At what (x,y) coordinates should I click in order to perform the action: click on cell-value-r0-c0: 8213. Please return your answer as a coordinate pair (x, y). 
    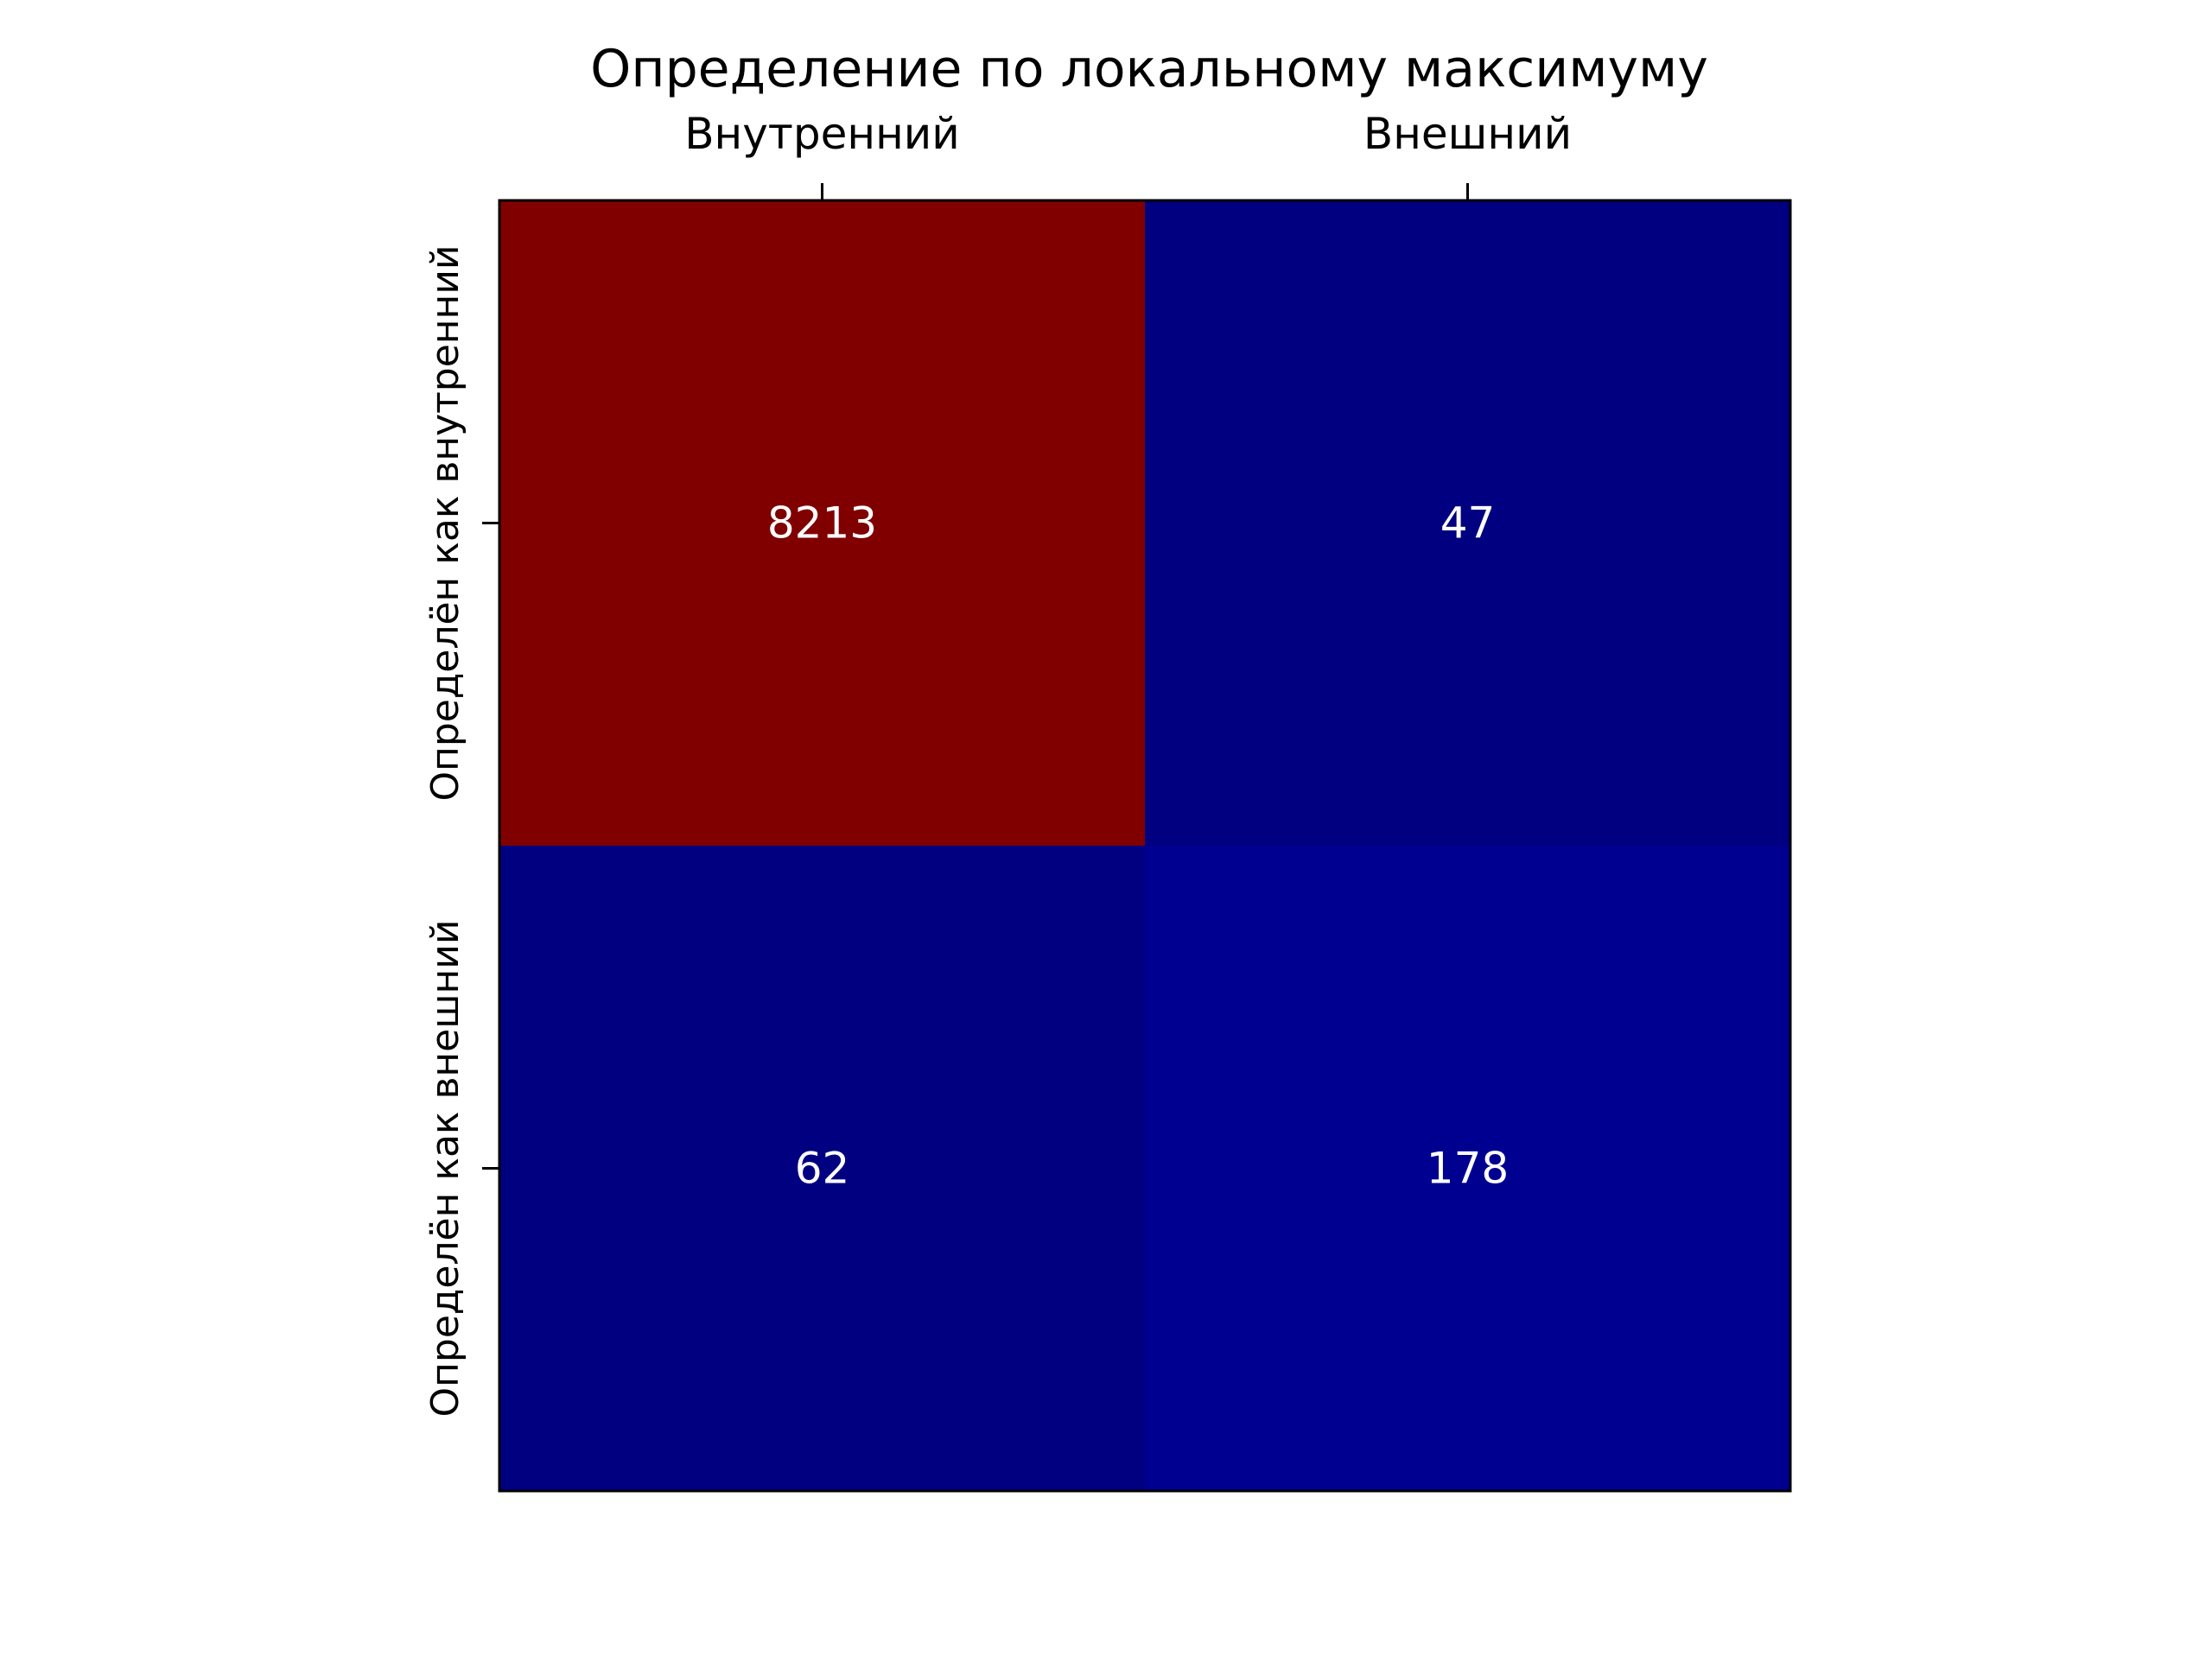
    Looking at the image, I should click on (822, 523).